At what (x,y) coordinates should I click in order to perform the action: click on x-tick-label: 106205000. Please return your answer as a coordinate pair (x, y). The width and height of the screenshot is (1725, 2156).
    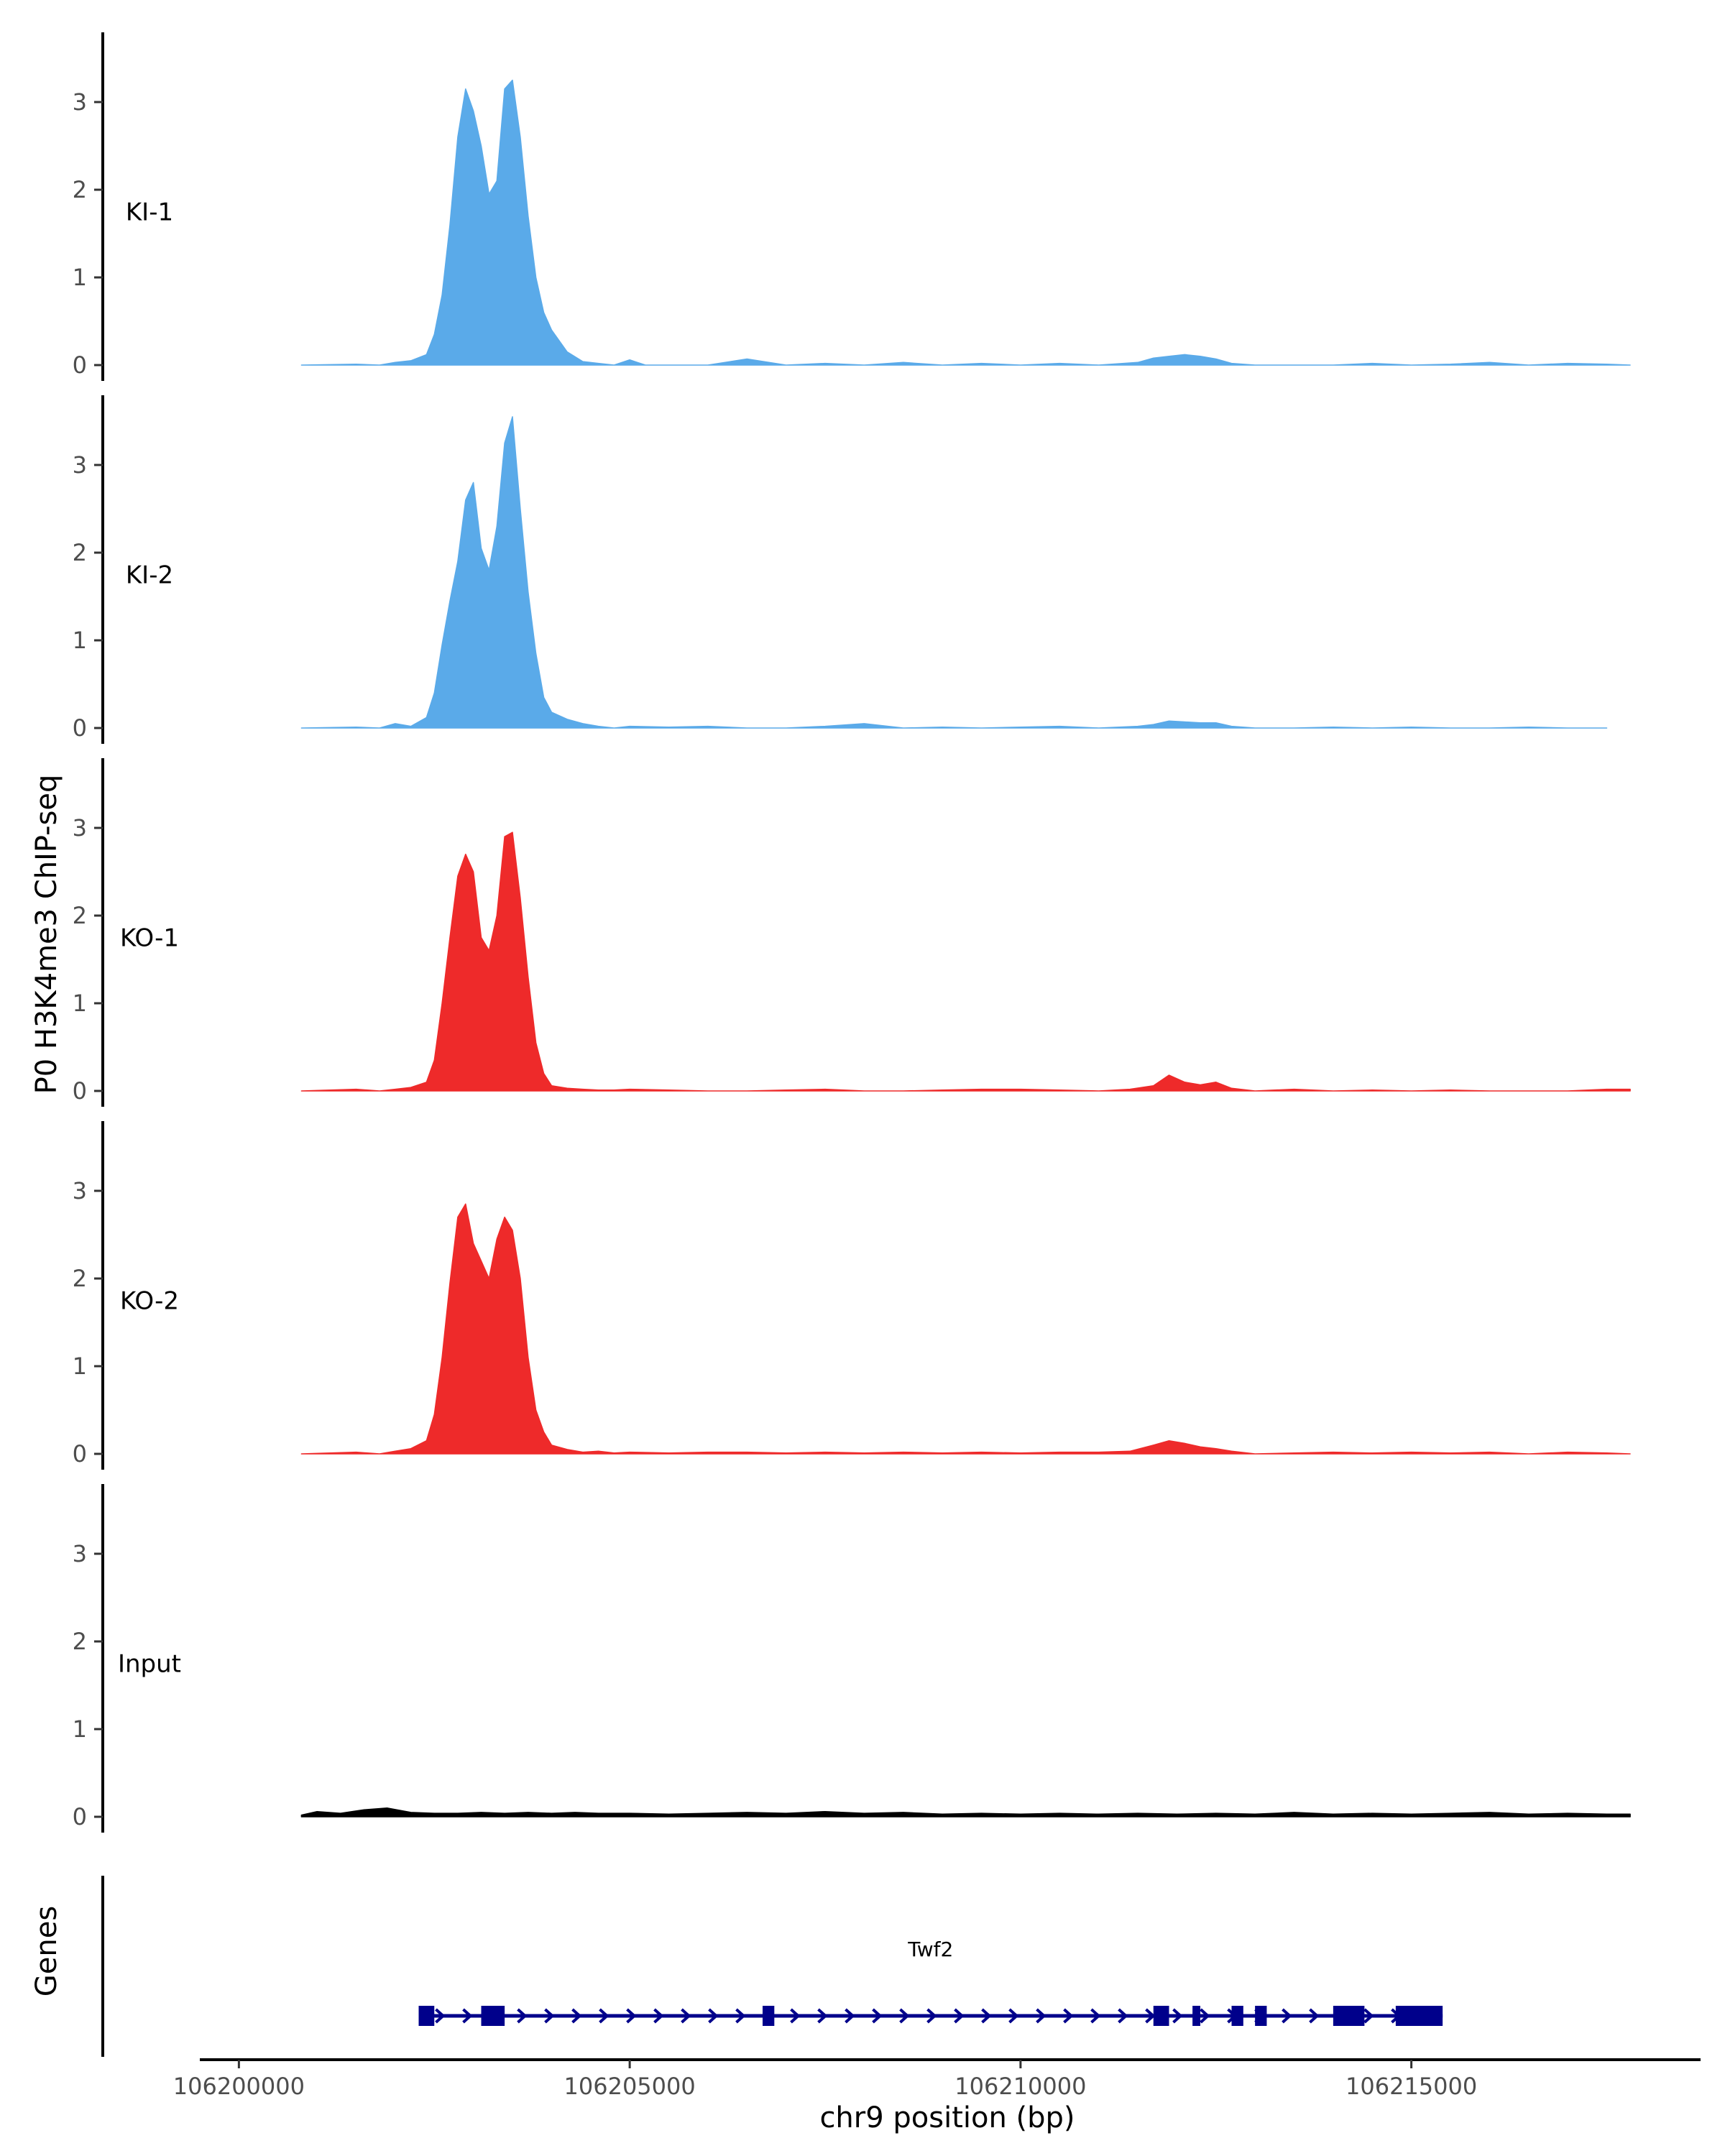
    Looking at the image, I should click on (630, 2086).